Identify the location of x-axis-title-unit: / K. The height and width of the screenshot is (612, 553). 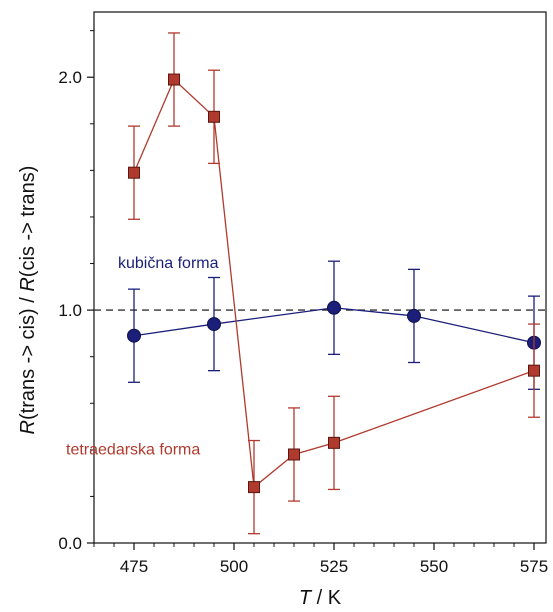
(326, 598).